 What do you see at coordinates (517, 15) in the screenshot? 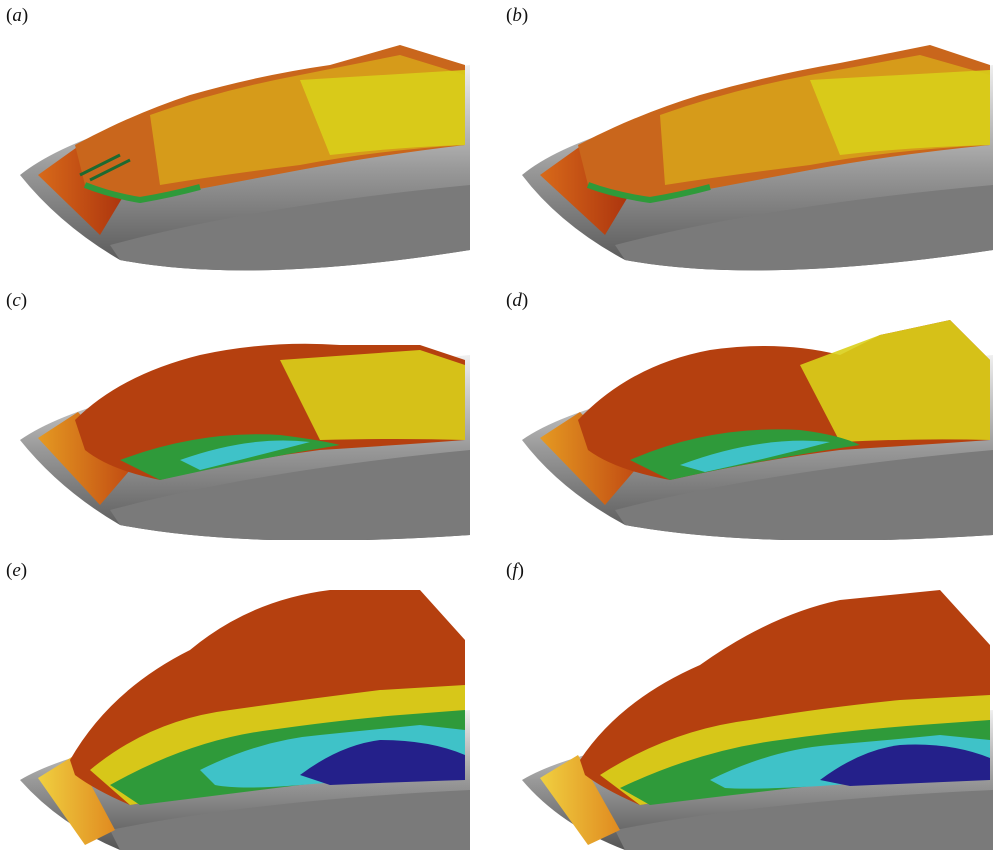
I see `panel-label-b: (b)` at bounding box center [517, 15].